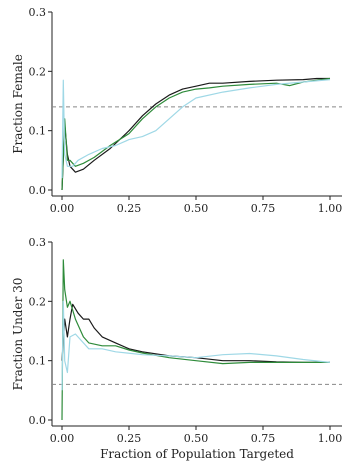 The height and width of the screenshot is (464, 358). Describe the element at coordinates (197, 454) in the screenshot. I see `x-axis-label: Fraction of Population Targeted` at that location.